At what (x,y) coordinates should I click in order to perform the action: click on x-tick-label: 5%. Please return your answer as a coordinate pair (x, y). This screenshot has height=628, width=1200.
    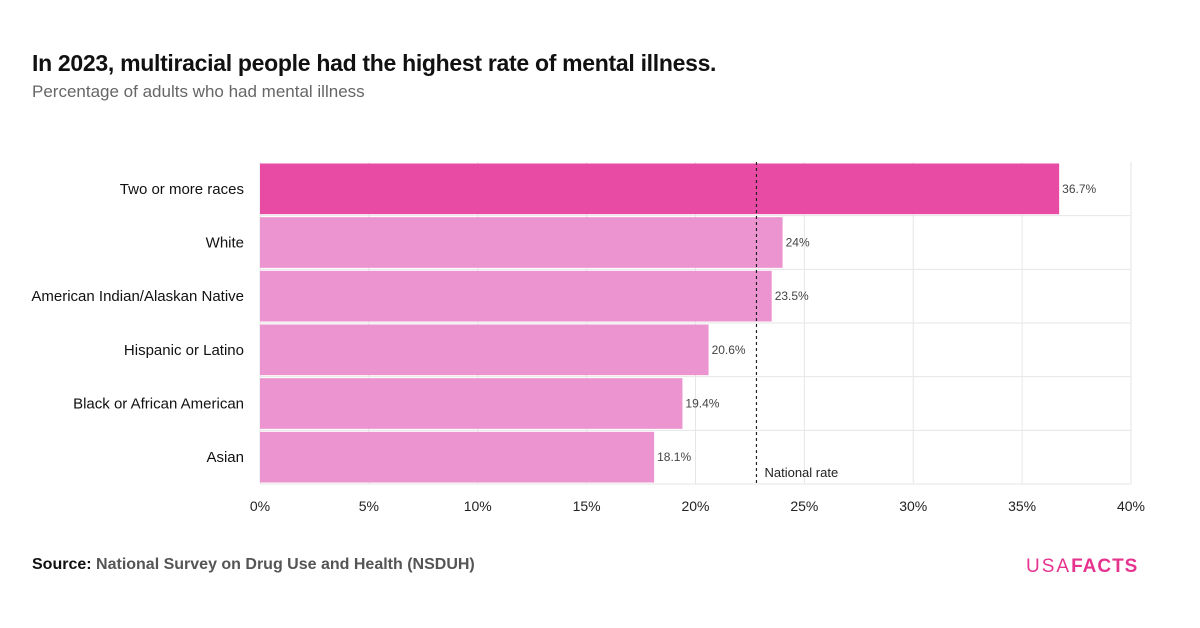
    Looking at the image, I should click on (369, 506).